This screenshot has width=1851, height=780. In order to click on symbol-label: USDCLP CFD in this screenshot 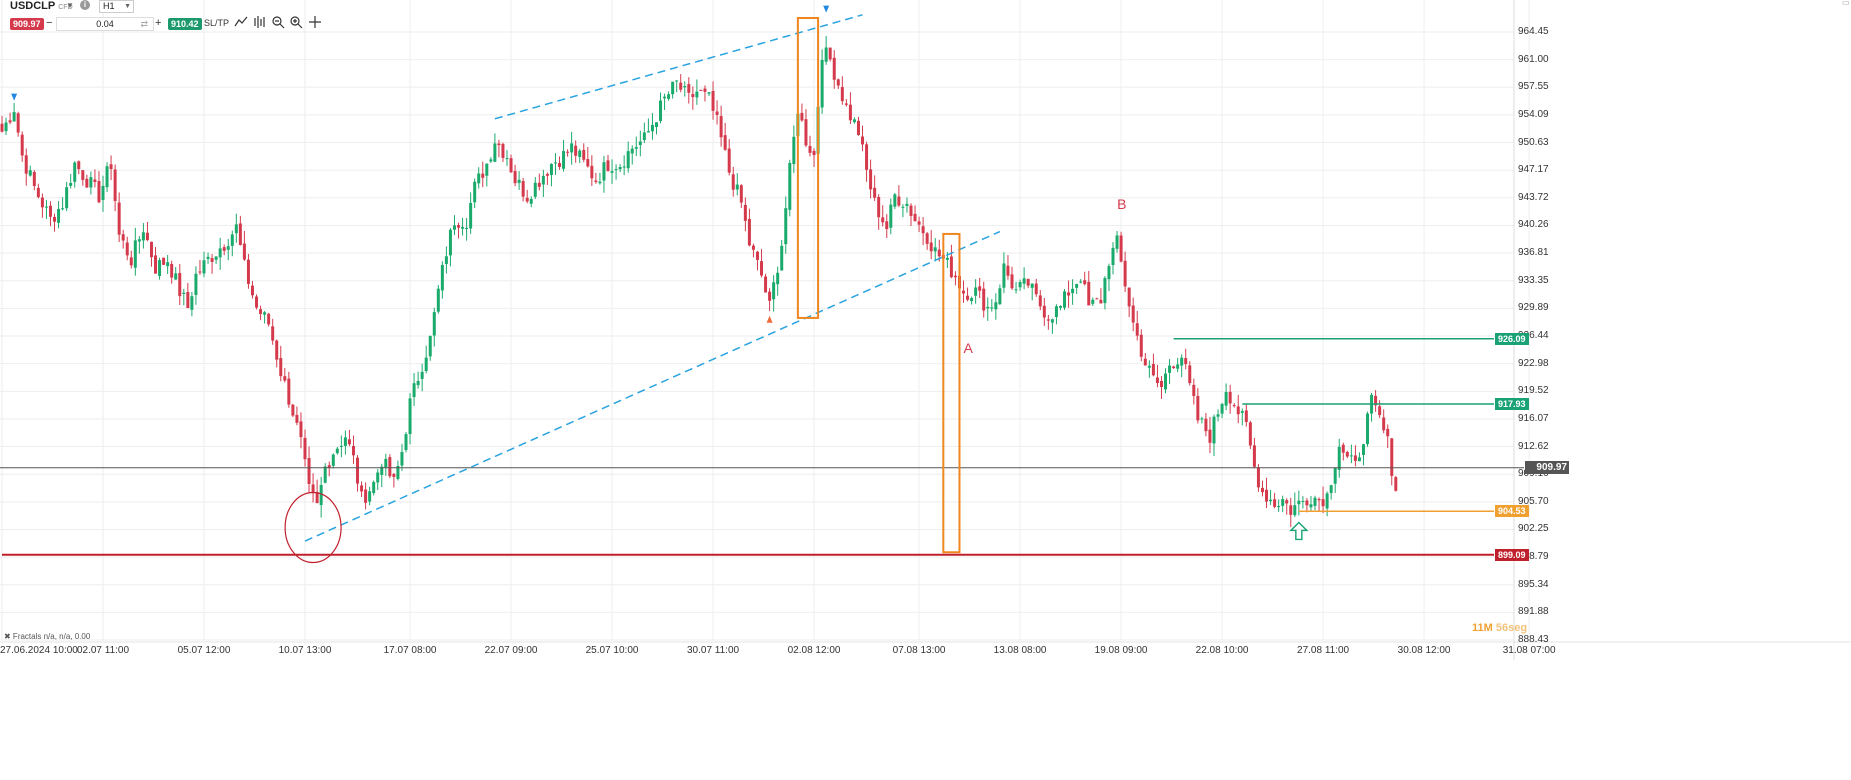, I will do `click(41, 6)`.